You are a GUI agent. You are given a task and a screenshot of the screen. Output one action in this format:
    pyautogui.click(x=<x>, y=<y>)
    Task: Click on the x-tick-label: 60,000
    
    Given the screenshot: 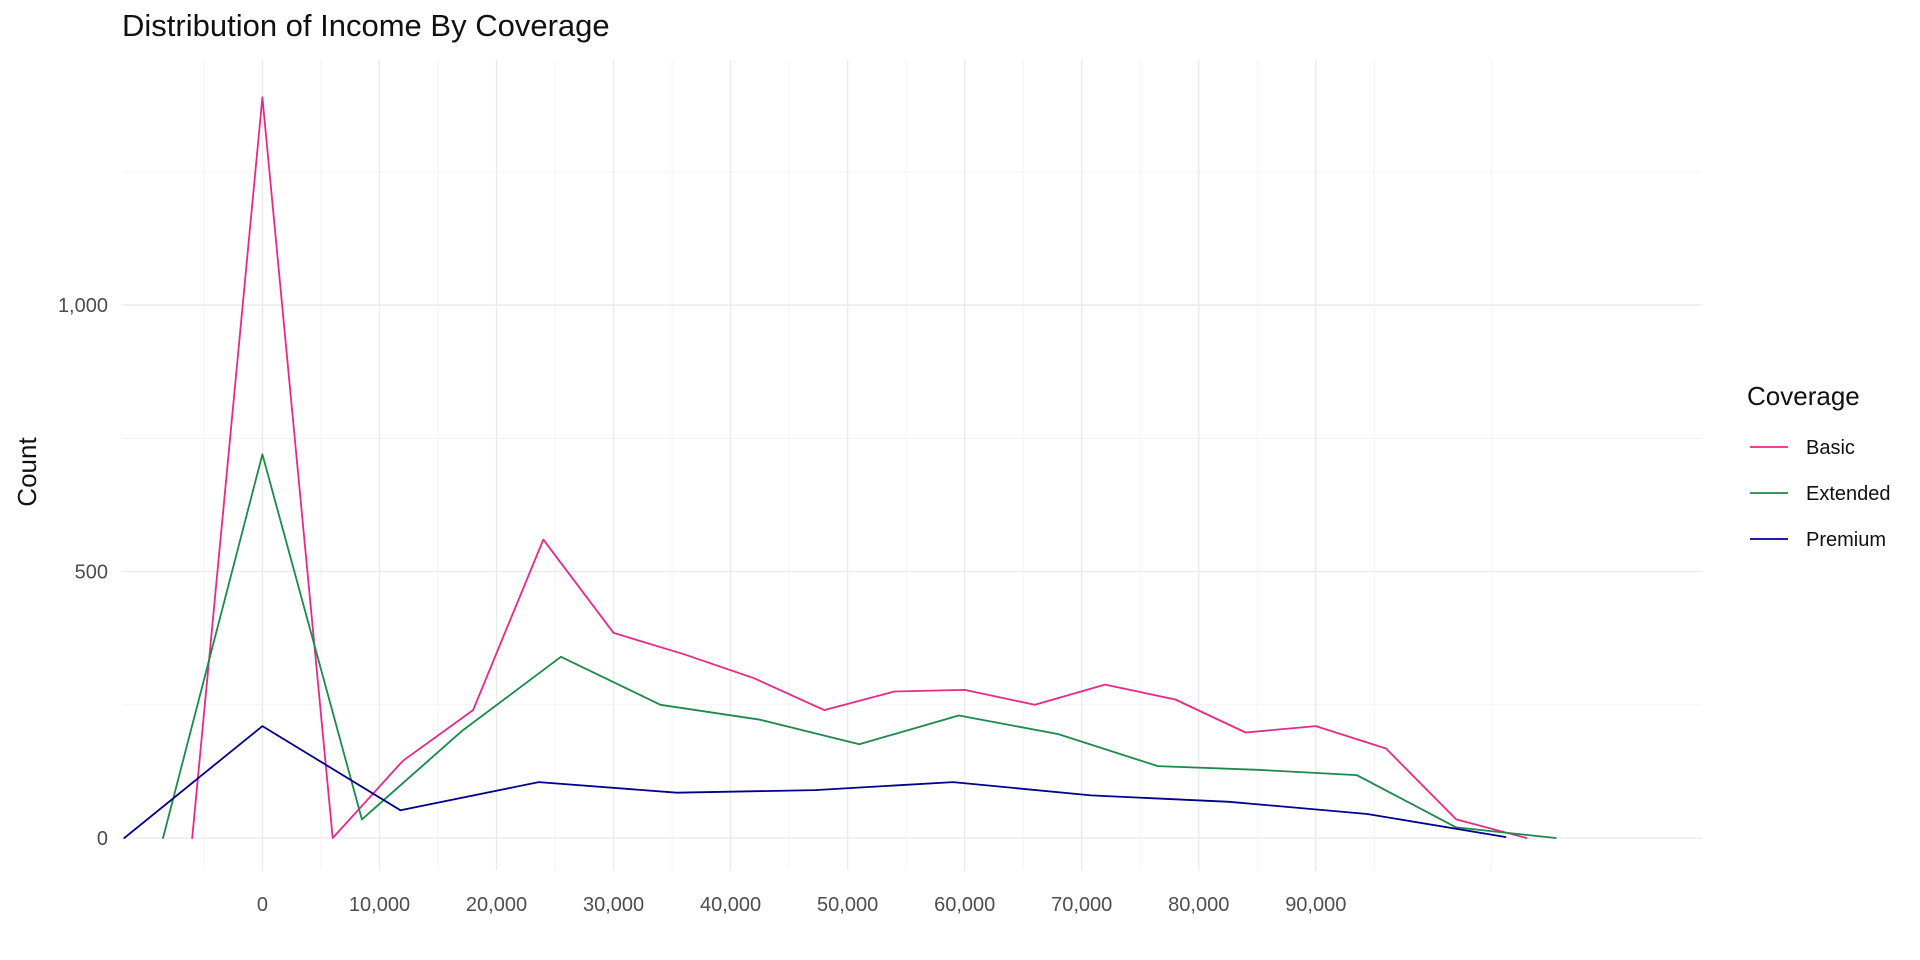 What is the action you would take?
    pyautogui.click(x=964, y=905)
    